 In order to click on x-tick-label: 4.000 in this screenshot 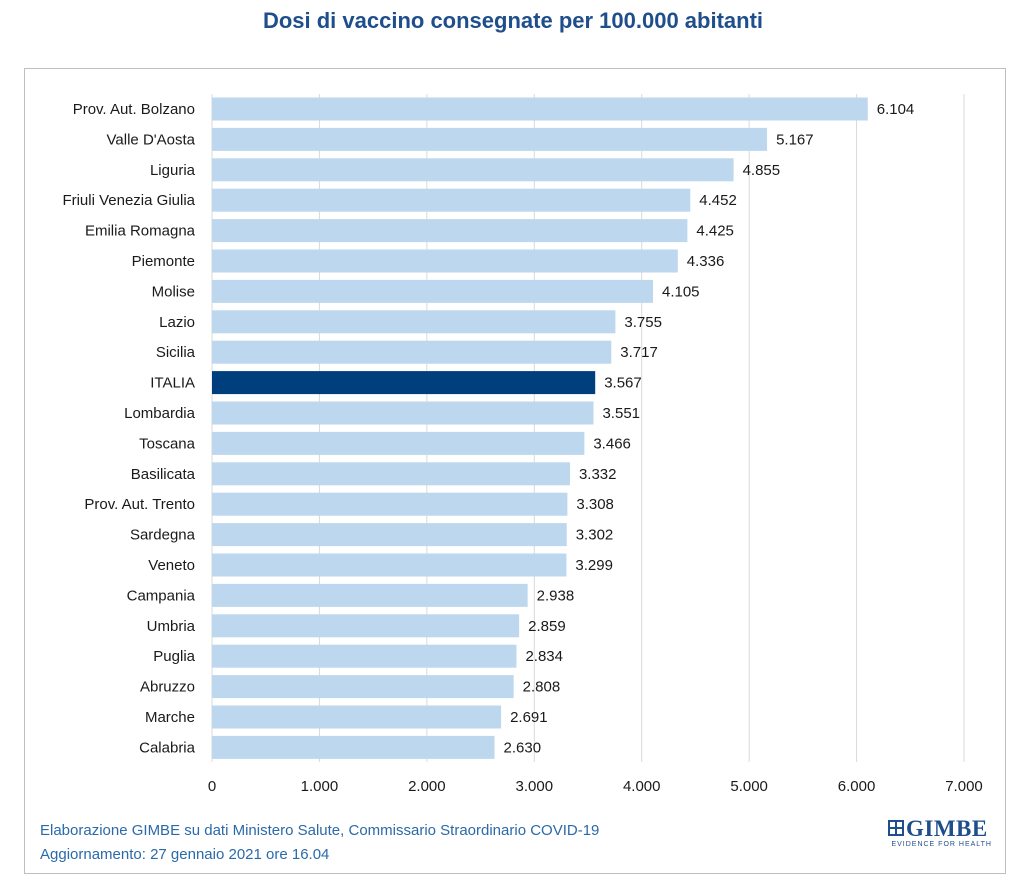, I will do `click(642, 786)`.